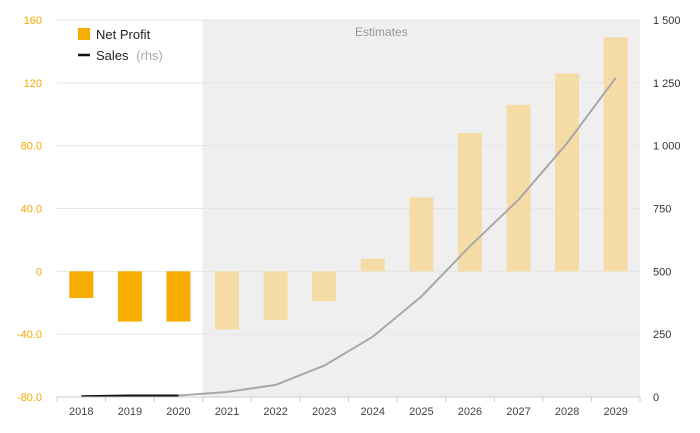  Describe the element at coordinates (324, 412) in the screenshot. I see `x-tick-label: 2023` at that location.